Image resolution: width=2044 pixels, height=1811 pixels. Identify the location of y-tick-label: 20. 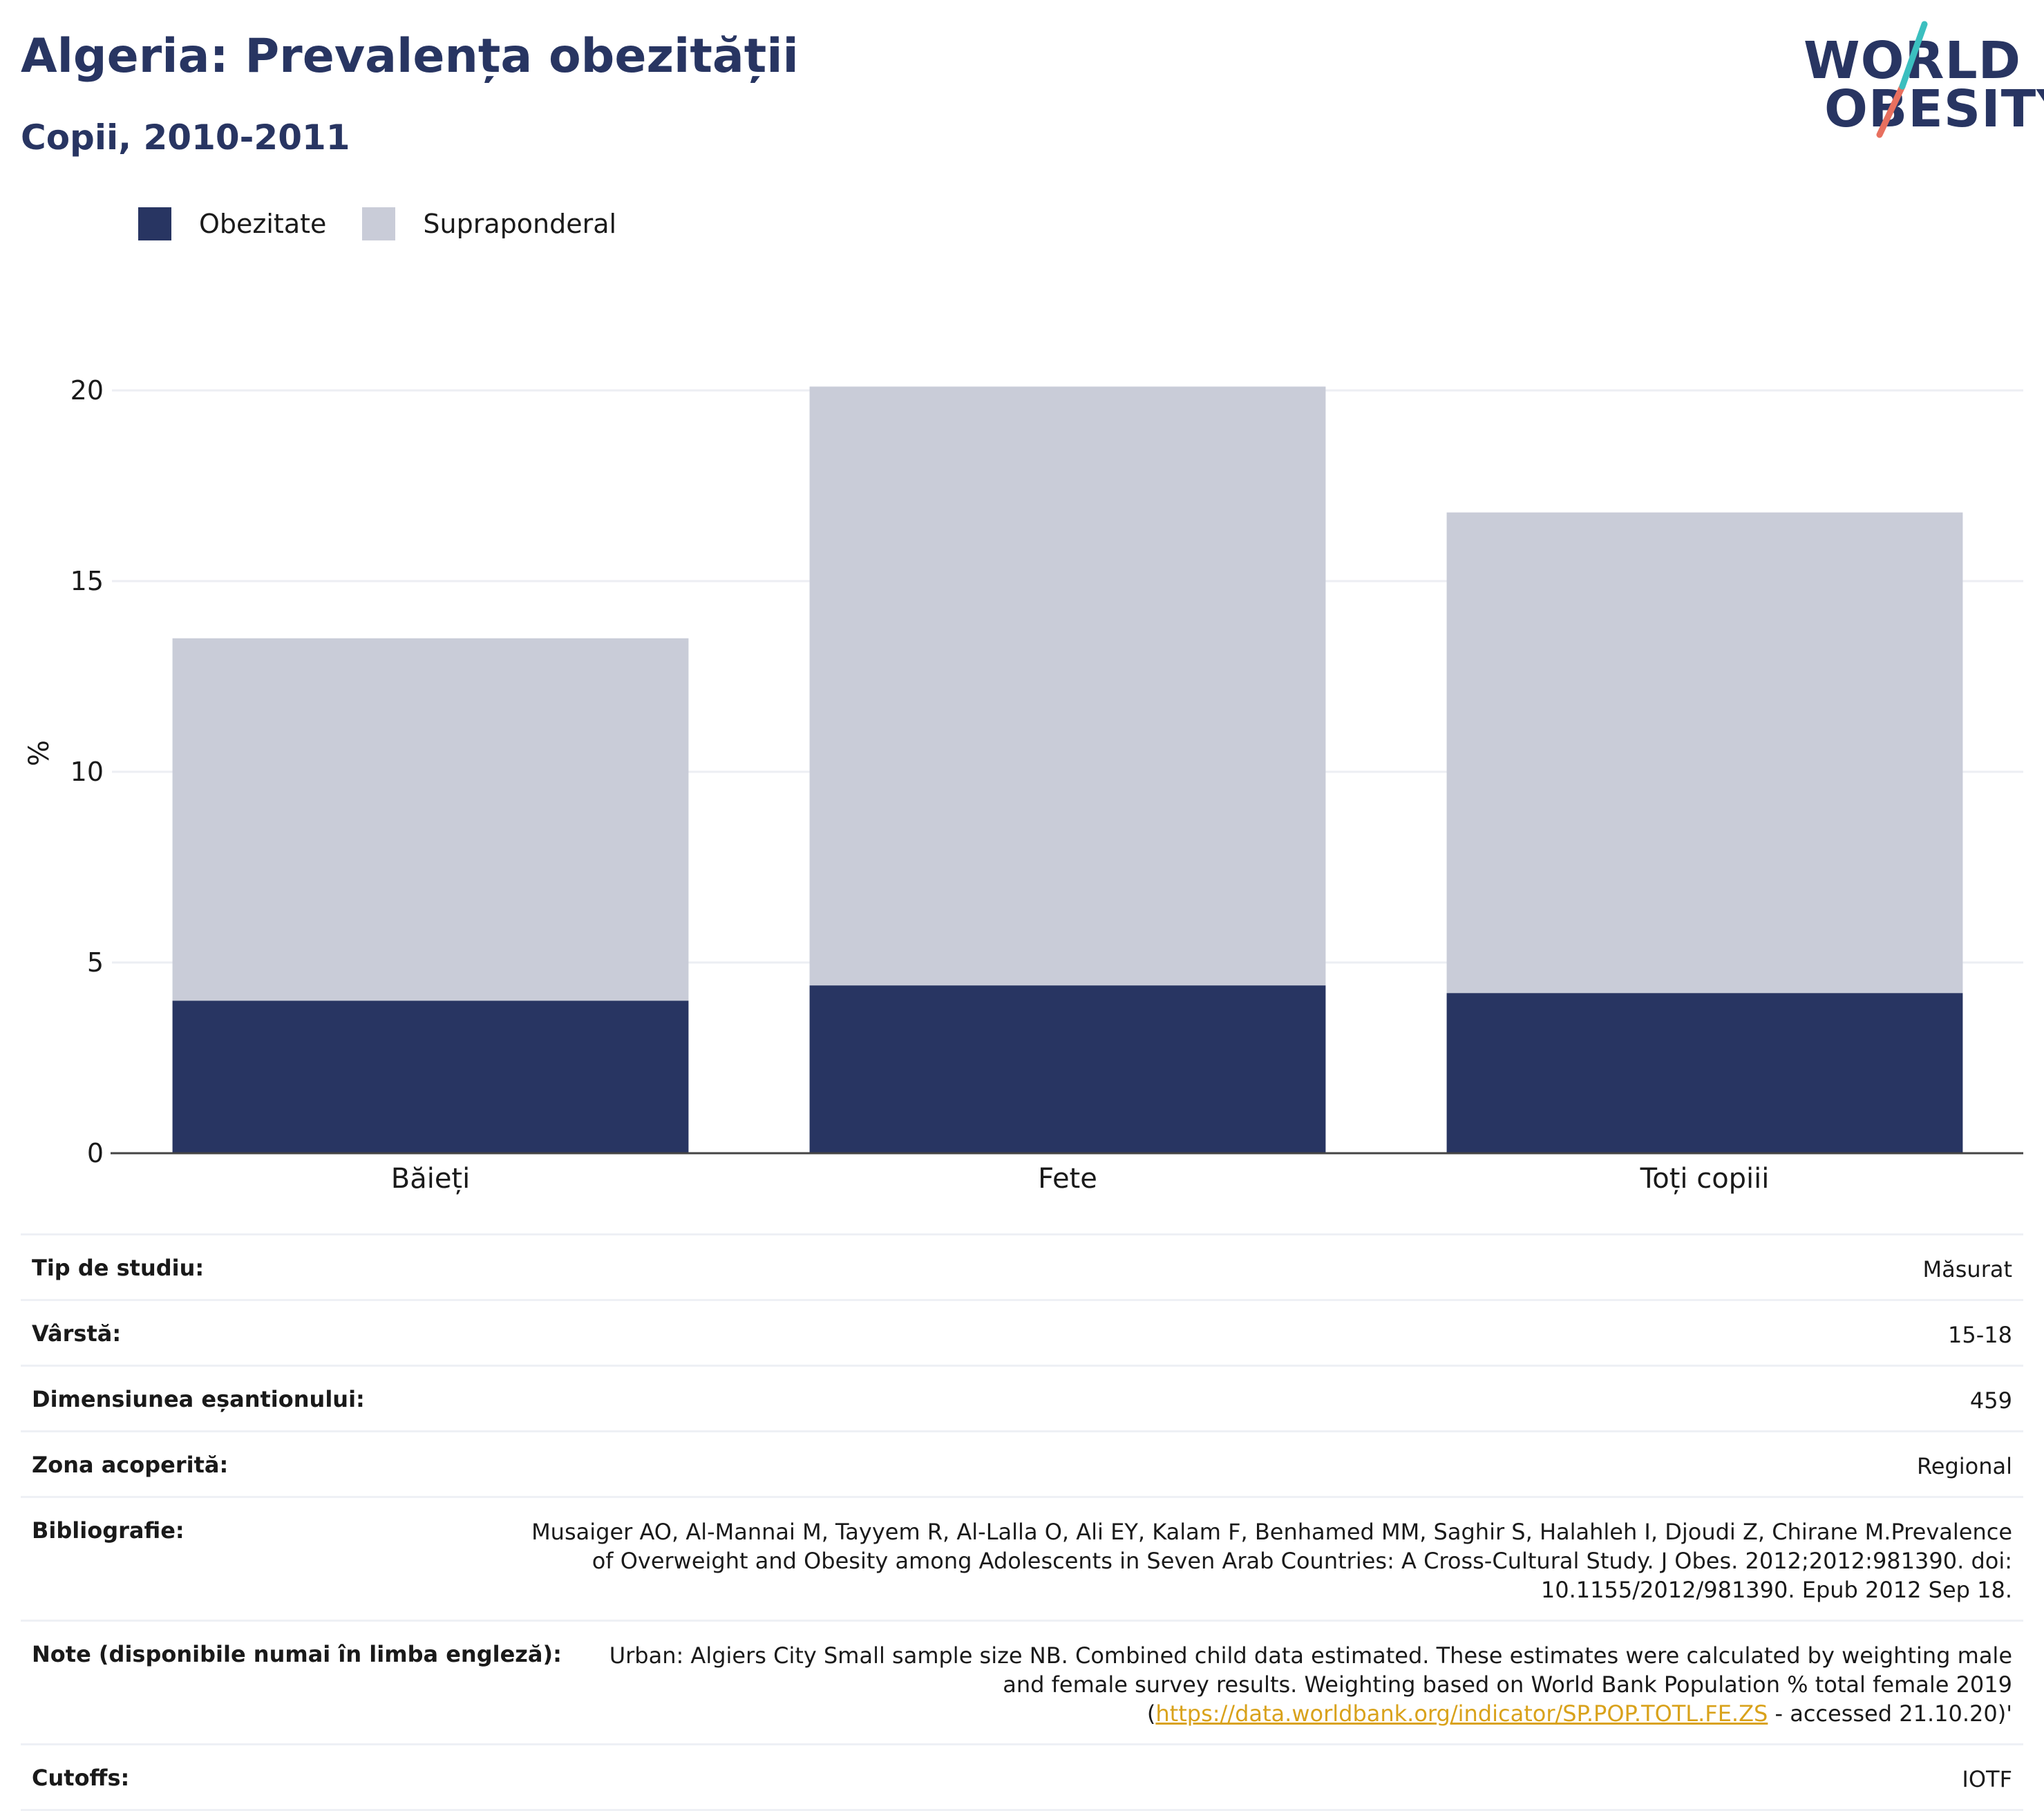
(87, 390).